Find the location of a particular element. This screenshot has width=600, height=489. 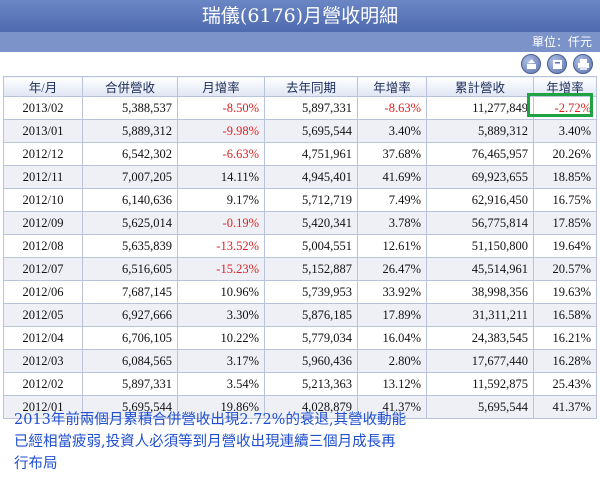

cumulative-cell: 56,775,814 is located at coordinates (480, 223).